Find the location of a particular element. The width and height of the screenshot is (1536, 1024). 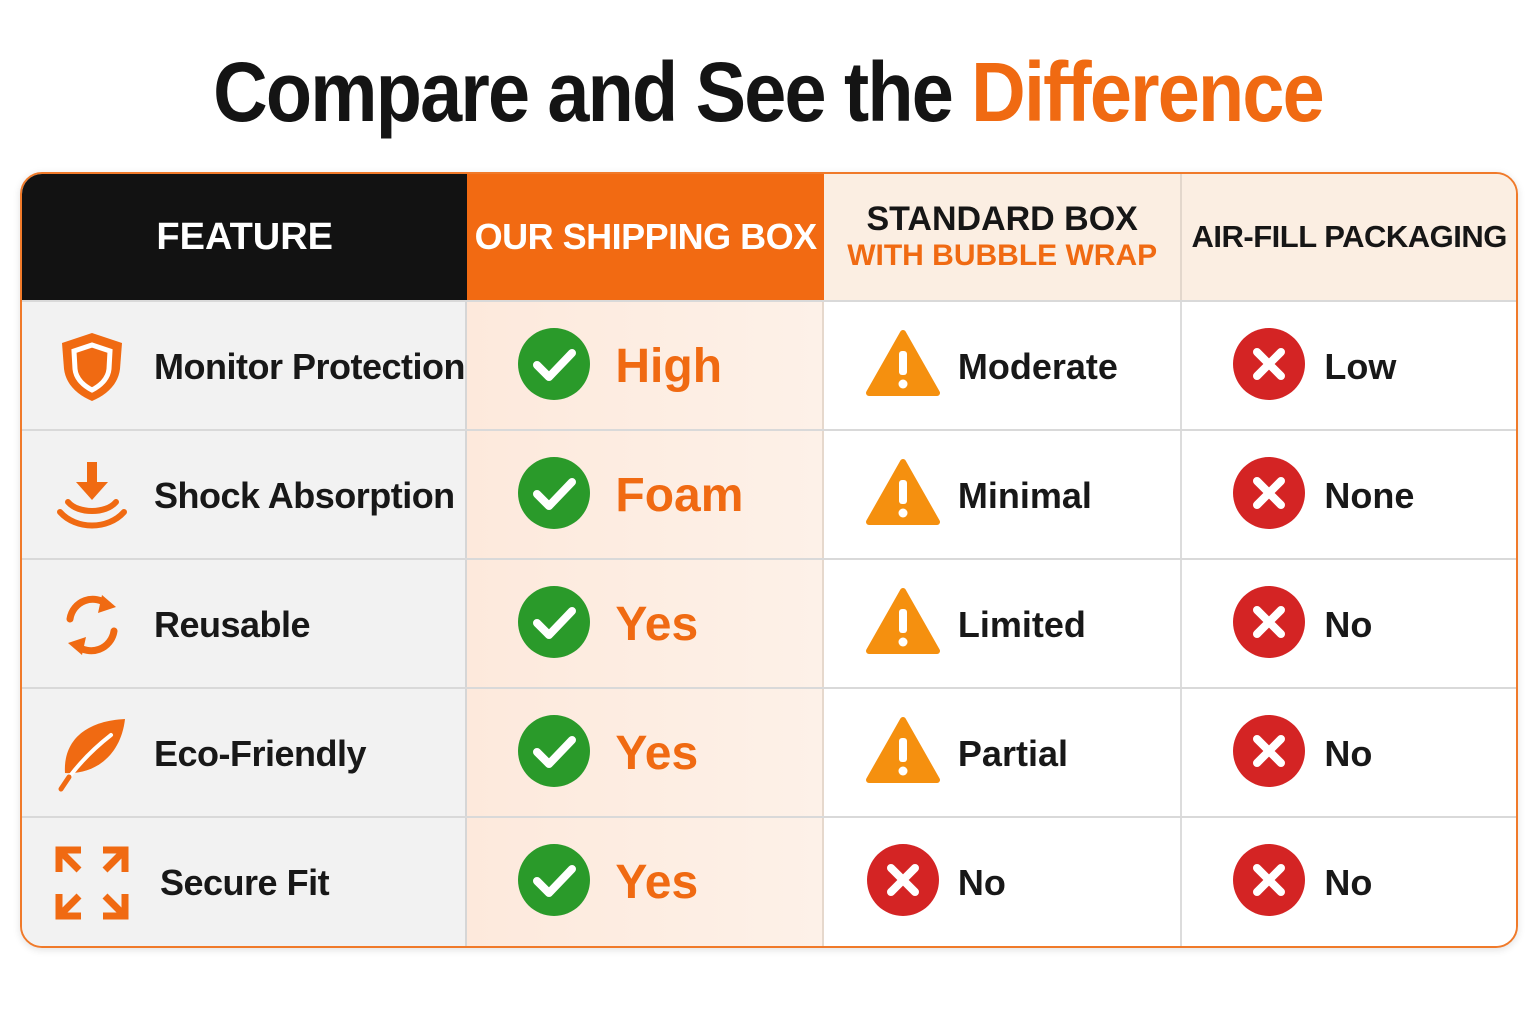

standard-value-cell: Minimal is located at coordinates (1003, 495).